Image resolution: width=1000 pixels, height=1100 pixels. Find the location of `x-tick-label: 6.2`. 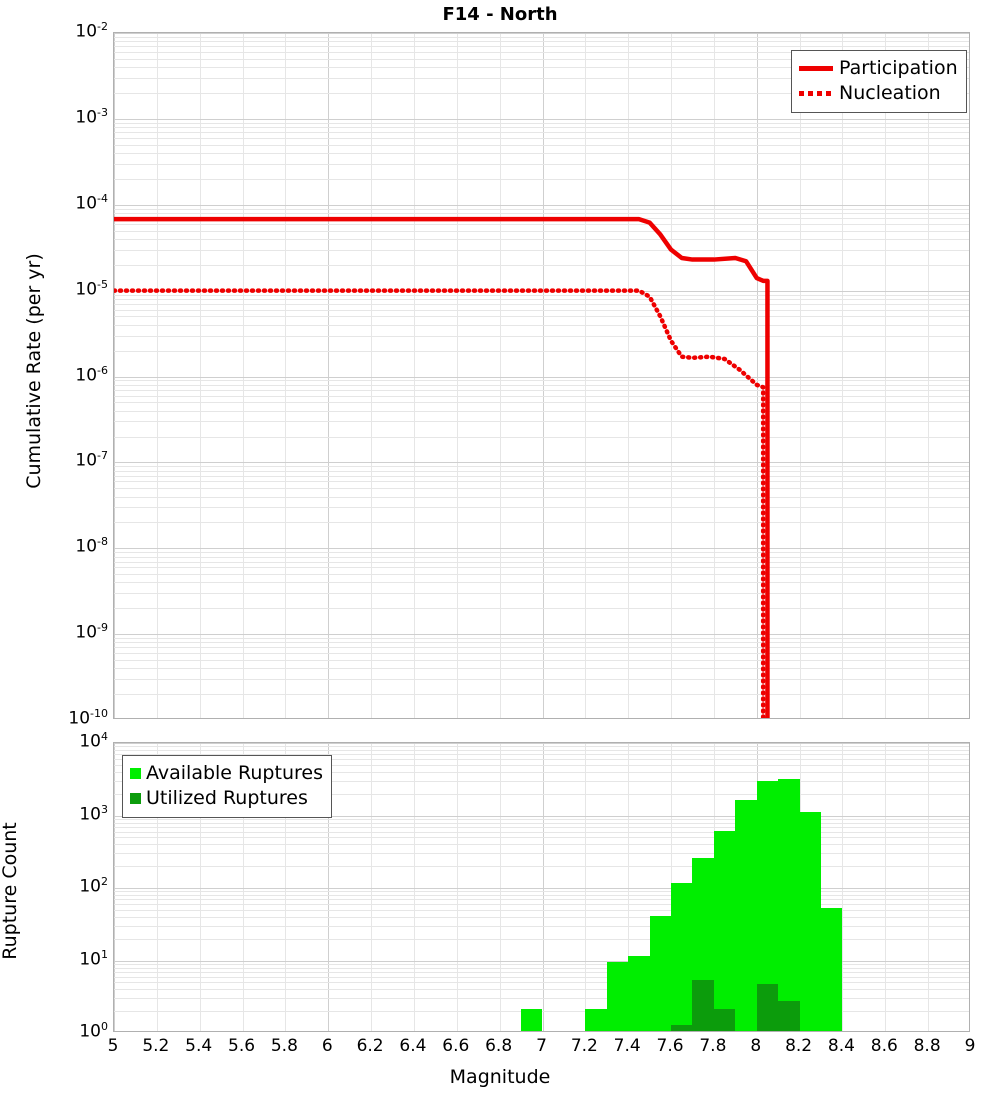

x-tick-label: 6.2 is located at coordinates (370, 1046).